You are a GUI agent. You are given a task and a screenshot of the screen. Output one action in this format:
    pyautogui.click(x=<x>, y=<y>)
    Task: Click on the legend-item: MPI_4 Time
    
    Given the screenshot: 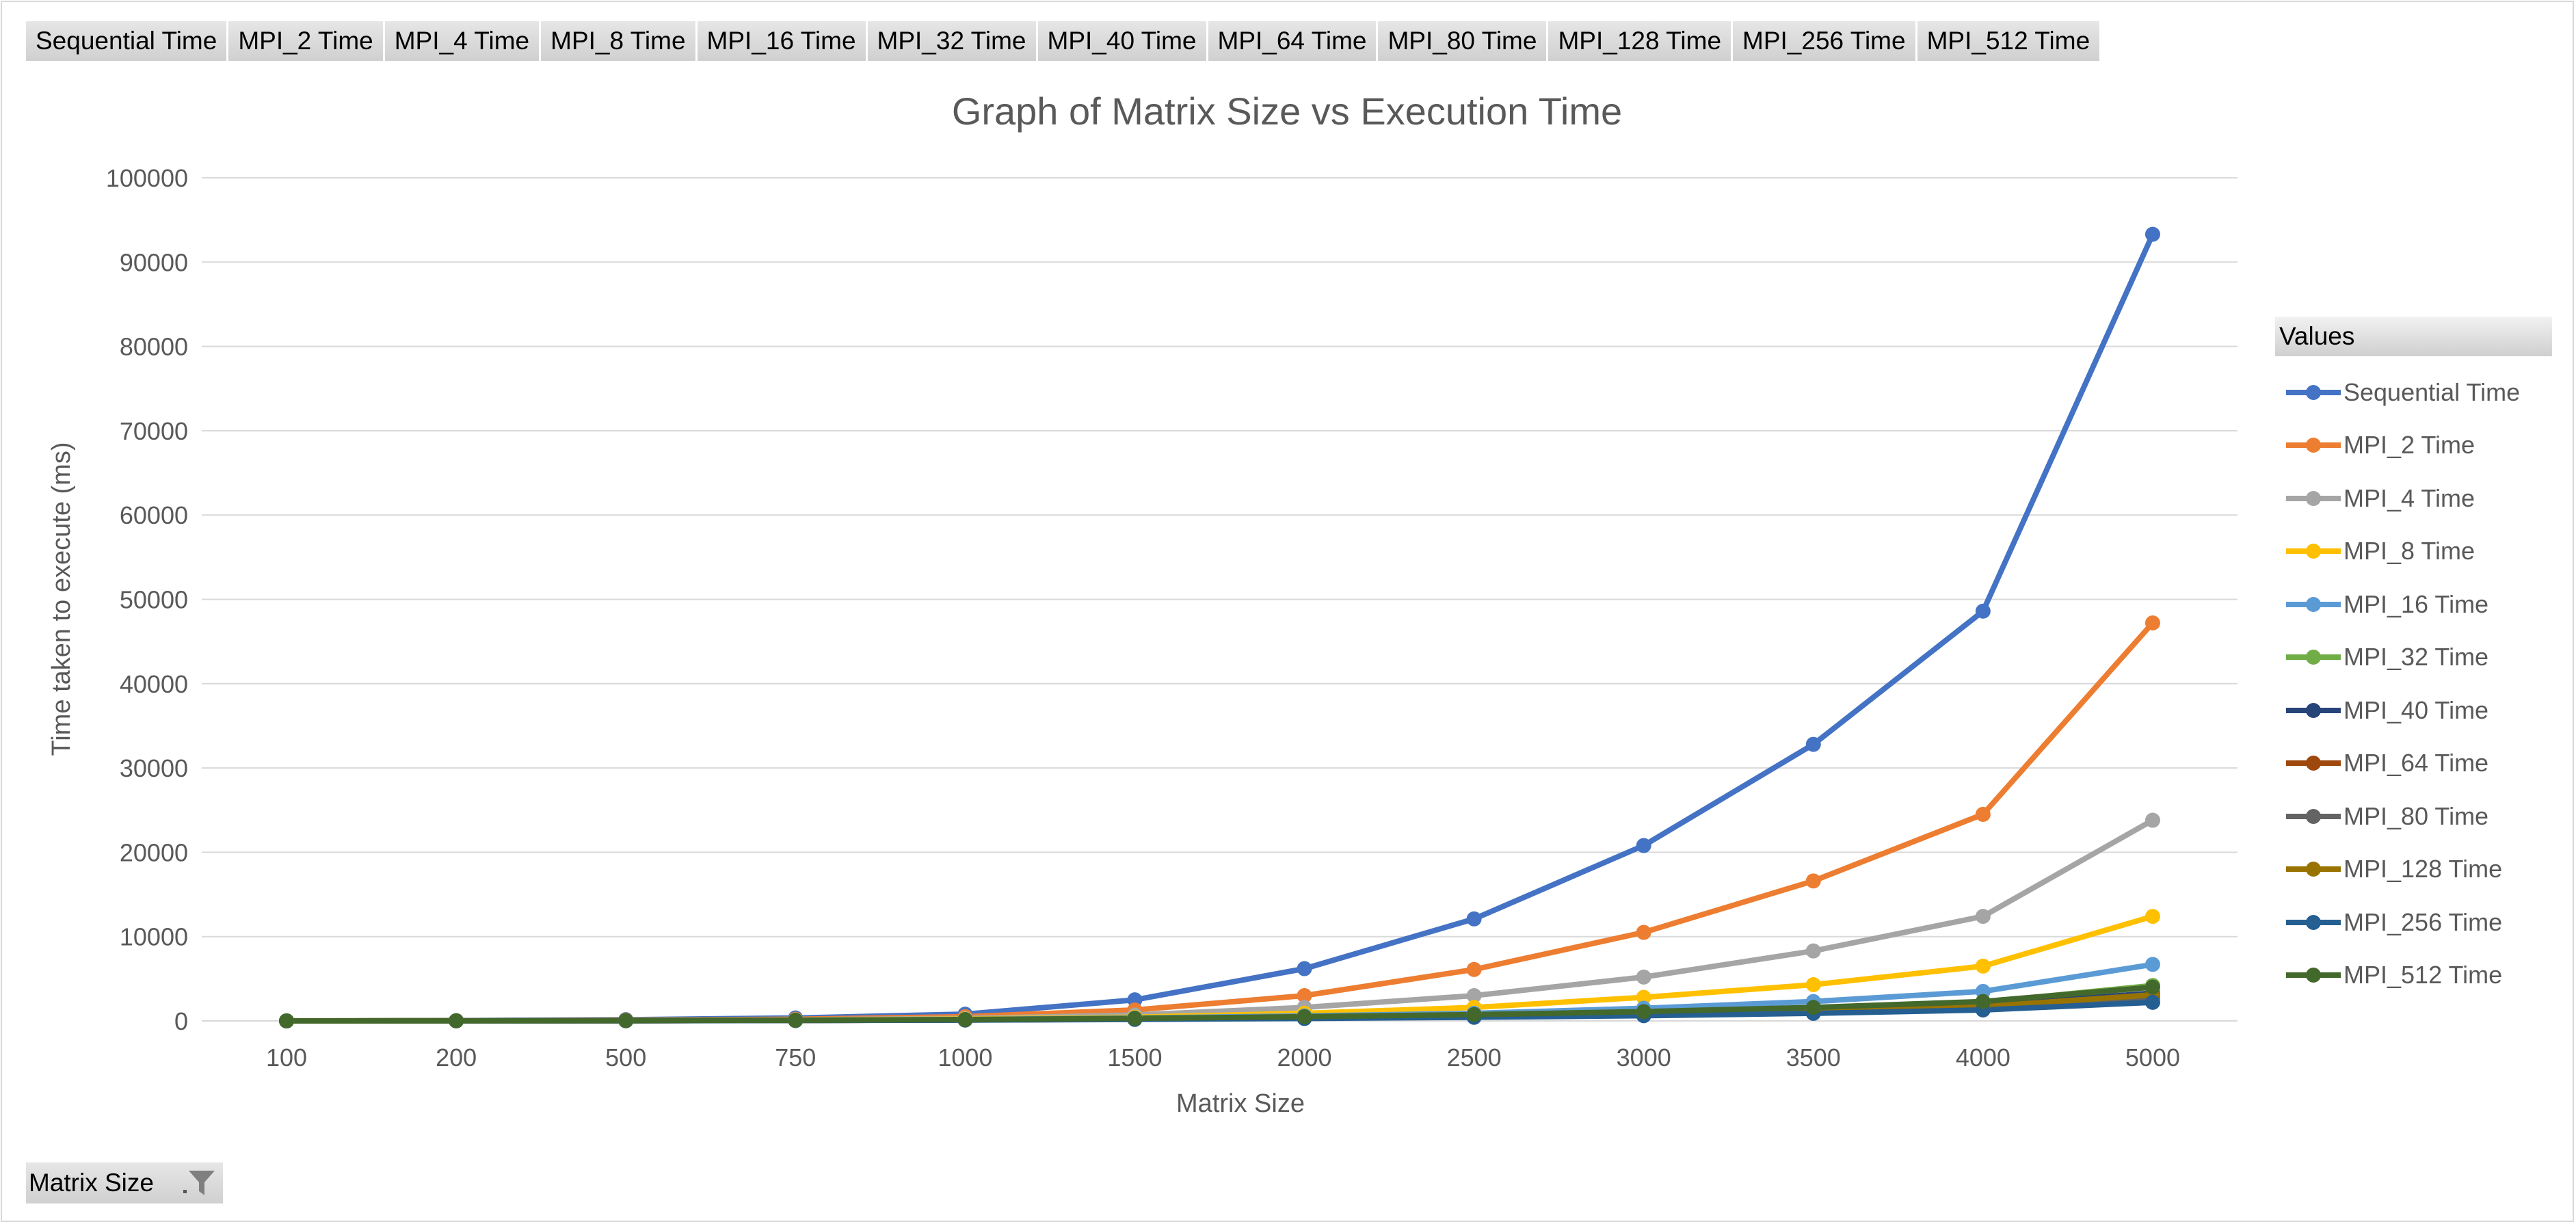 What is the action you would take?
    pyautogui.click(x=2413, y=498)
    